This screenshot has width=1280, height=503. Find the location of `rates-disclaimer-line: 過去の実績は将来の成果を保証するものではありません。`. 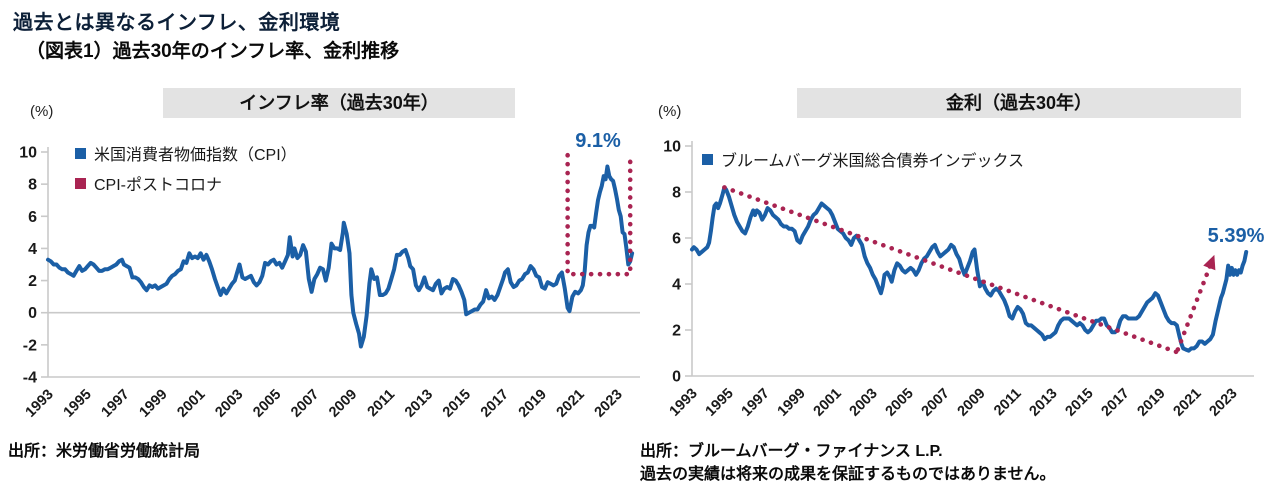

rates-disclaimer-line: 過去の実績は将来の成果を保証するものではありません。 is located at coordinates (848, 474).